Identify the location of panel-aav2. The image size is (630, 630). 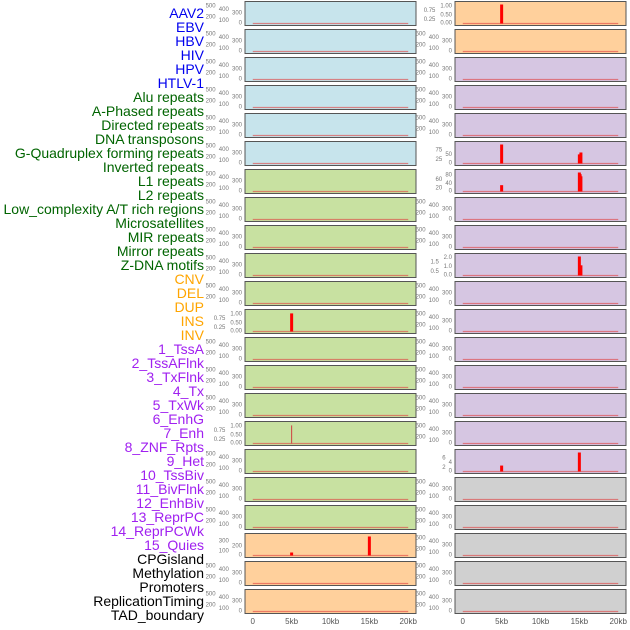
(330, 13).